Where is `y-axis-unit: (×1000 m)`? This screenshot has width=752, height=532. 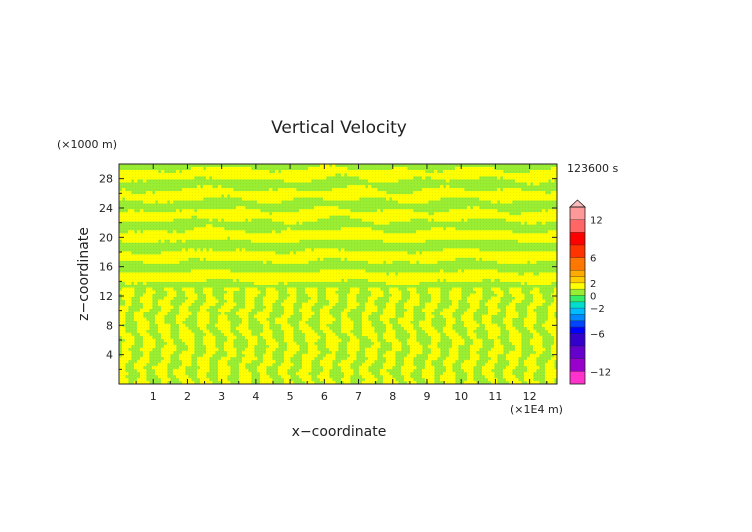
y-axis-unit: (×1000 m) is located at coordinates (87, 144).